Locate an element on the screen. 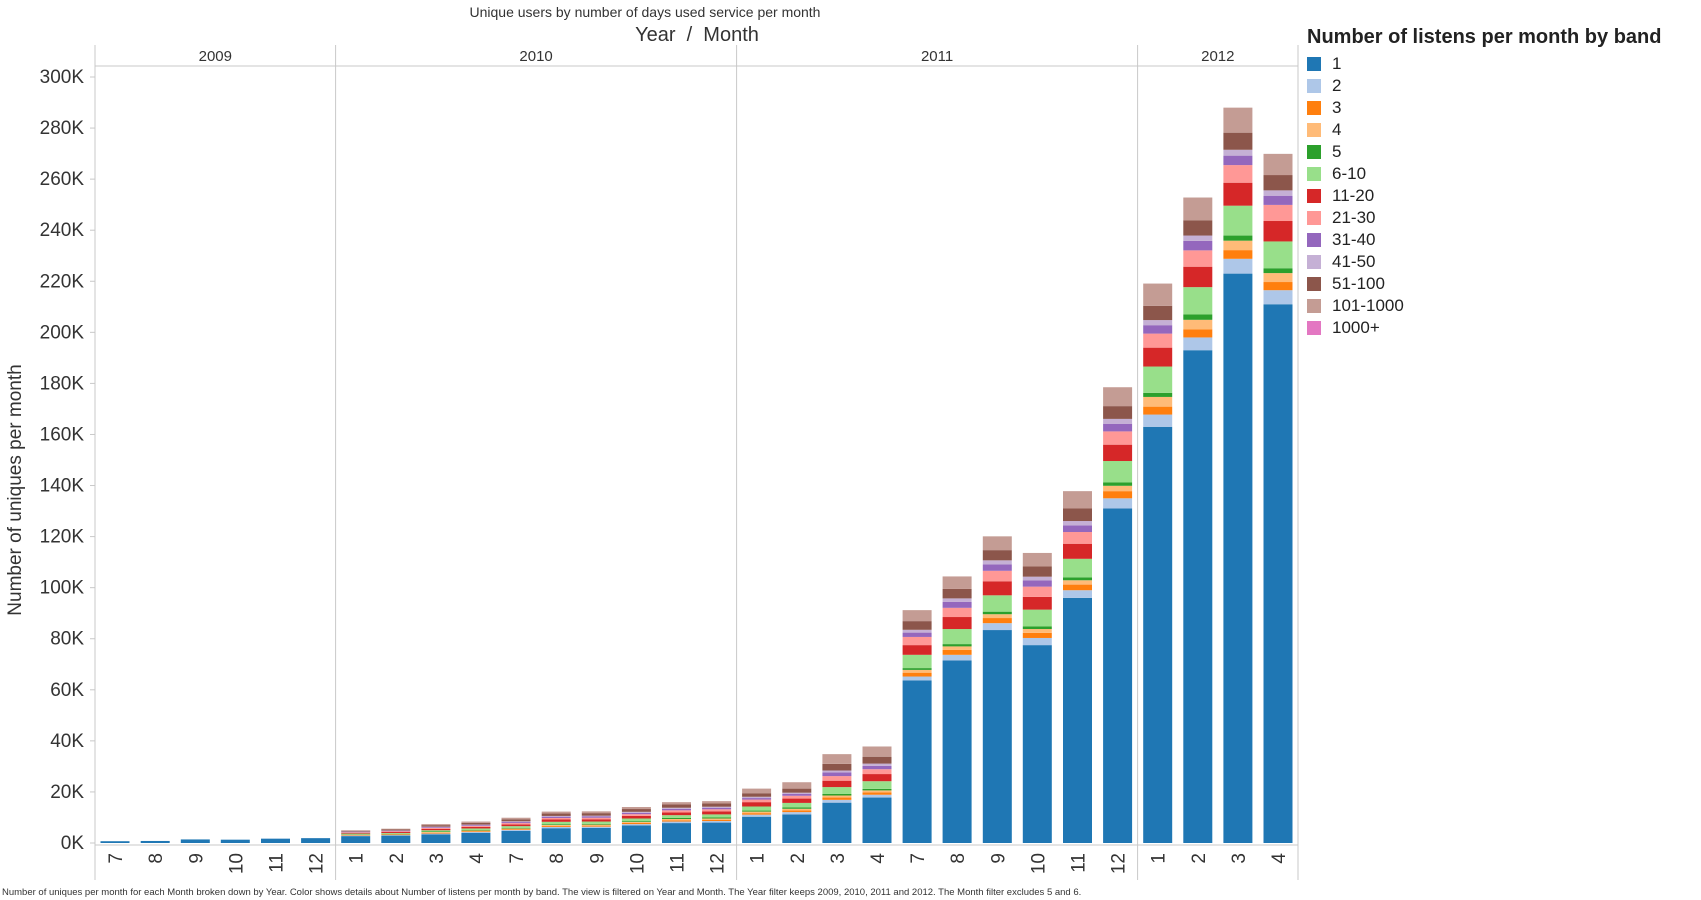 The image size is (1701, 900). y-tick-label: 80K is located at coordinates (67, 639).